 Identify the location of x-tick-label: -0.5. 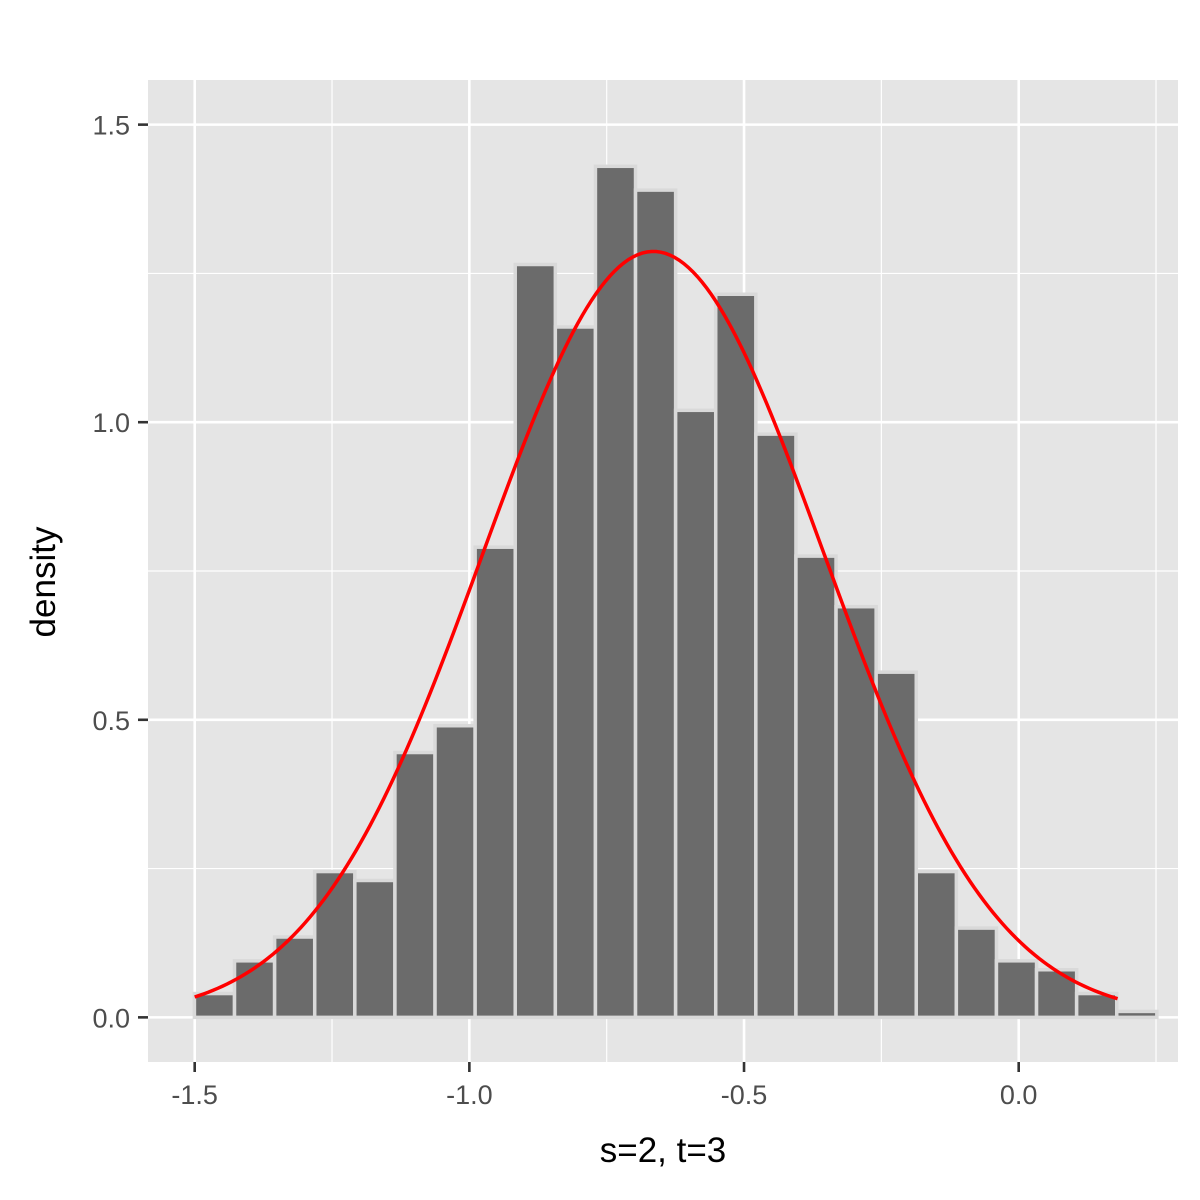
(744, 1095).